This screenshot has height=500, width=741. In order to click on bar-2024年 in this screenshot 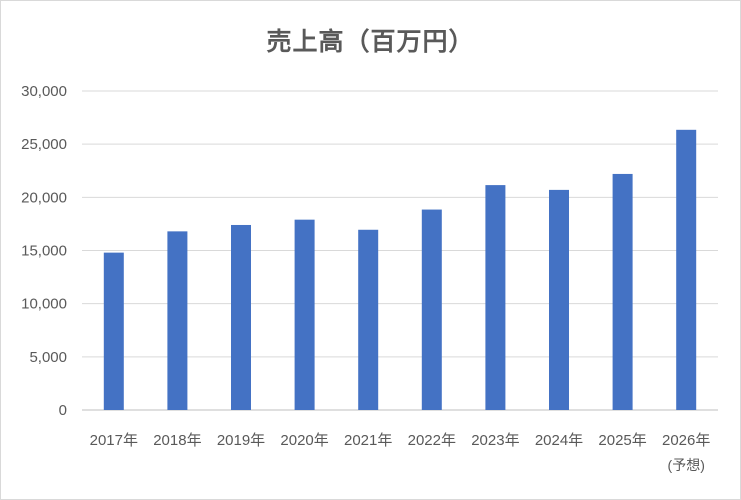, I will do `click(559, 299)`.